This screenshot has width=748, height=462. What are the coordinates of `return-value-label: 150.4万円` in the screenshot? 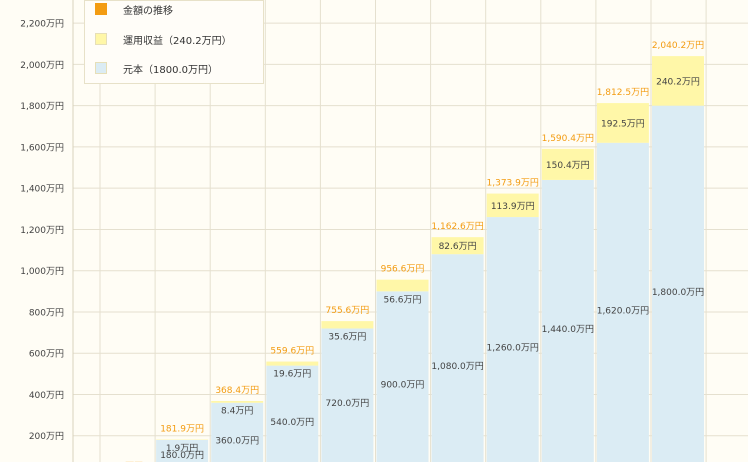 It's located at (568, 165).